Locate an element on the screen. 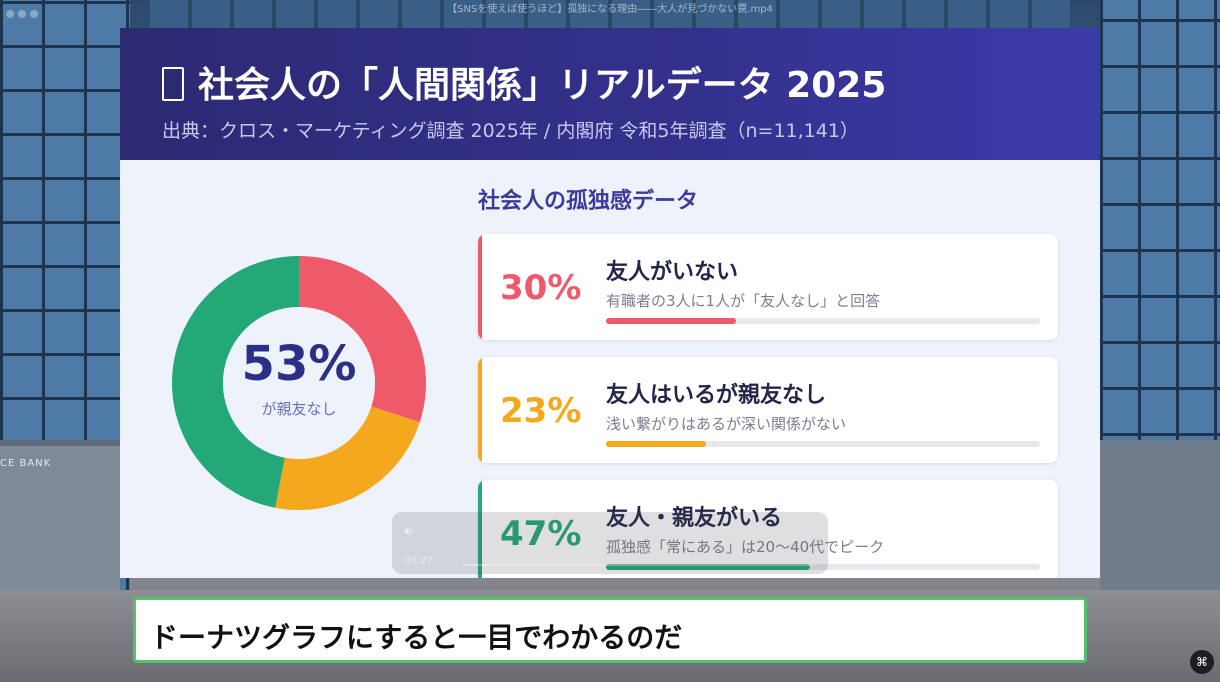  zoom-window-dot is located at coordinates (34, 14).